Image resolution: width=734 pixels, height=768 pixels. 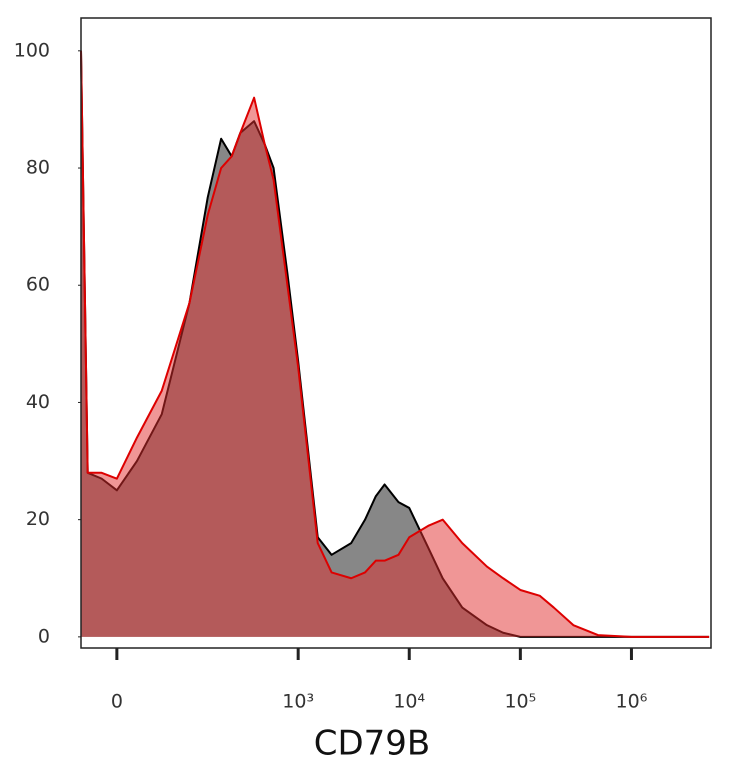 I want to click on y-tick-label: 40, so click(x=38, y=402).